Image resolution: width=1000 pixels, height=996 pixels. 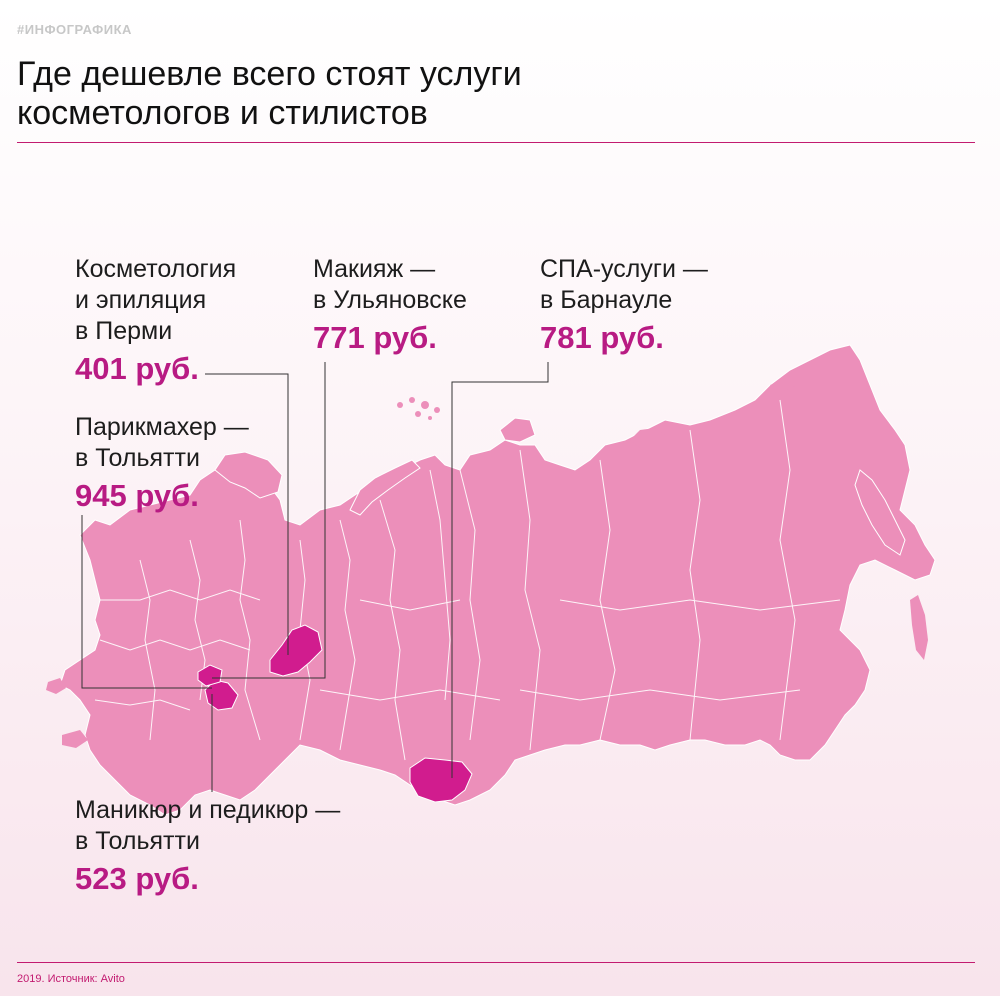 I want to click on callout-manicure-line1: Маникюр и педикюр —, so click(x=208, y=810).